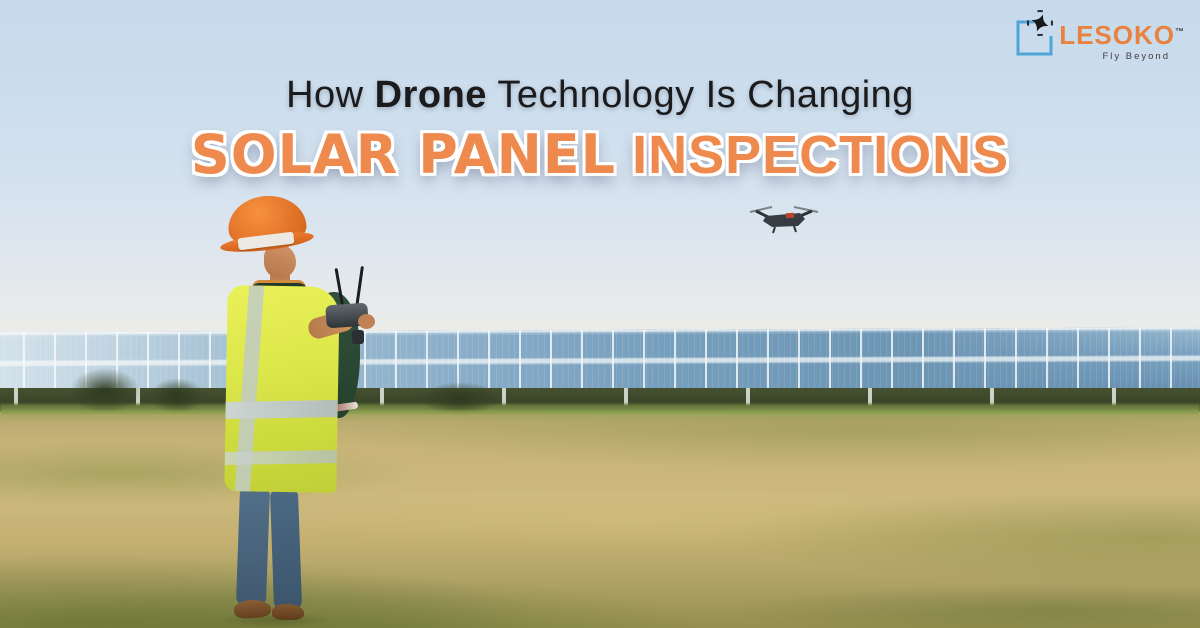 Image resolution: width=1200 pixels, height=628 pixels. Describe the element at coordinates (1136, 56) in the screenshot. I see `logo-tagline: Fly Beyond` at that location.